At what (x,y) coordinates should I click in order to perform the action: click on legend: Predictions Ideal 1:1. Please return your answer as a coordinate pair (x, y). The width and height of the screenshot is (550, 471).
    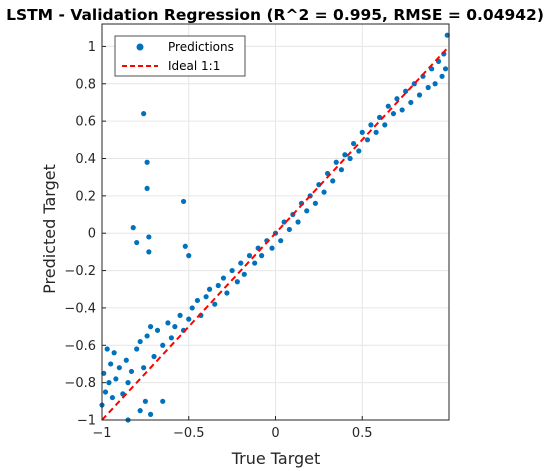
    Looking at the image, I should click on (180, 56).